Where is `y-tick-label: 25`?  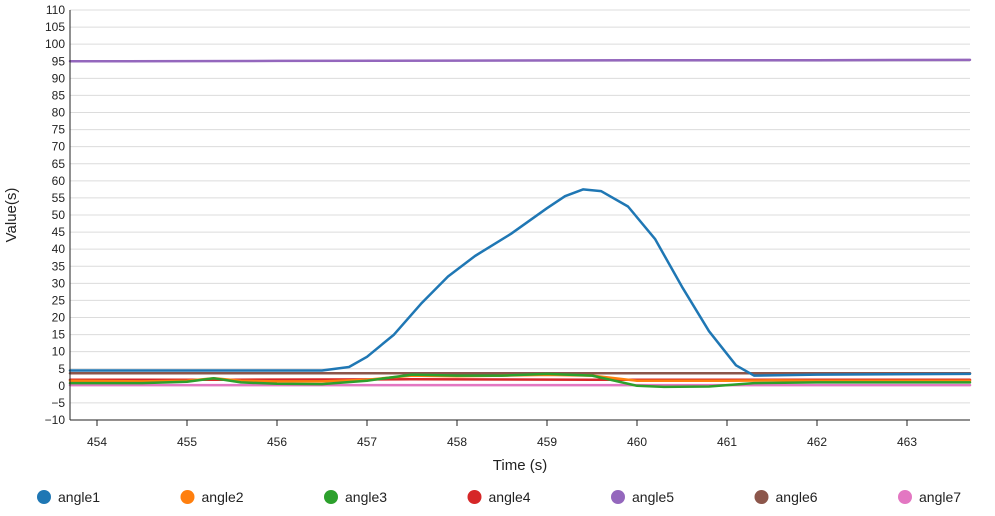 y-tick-label: 25 is located at coordinates (59, 300).